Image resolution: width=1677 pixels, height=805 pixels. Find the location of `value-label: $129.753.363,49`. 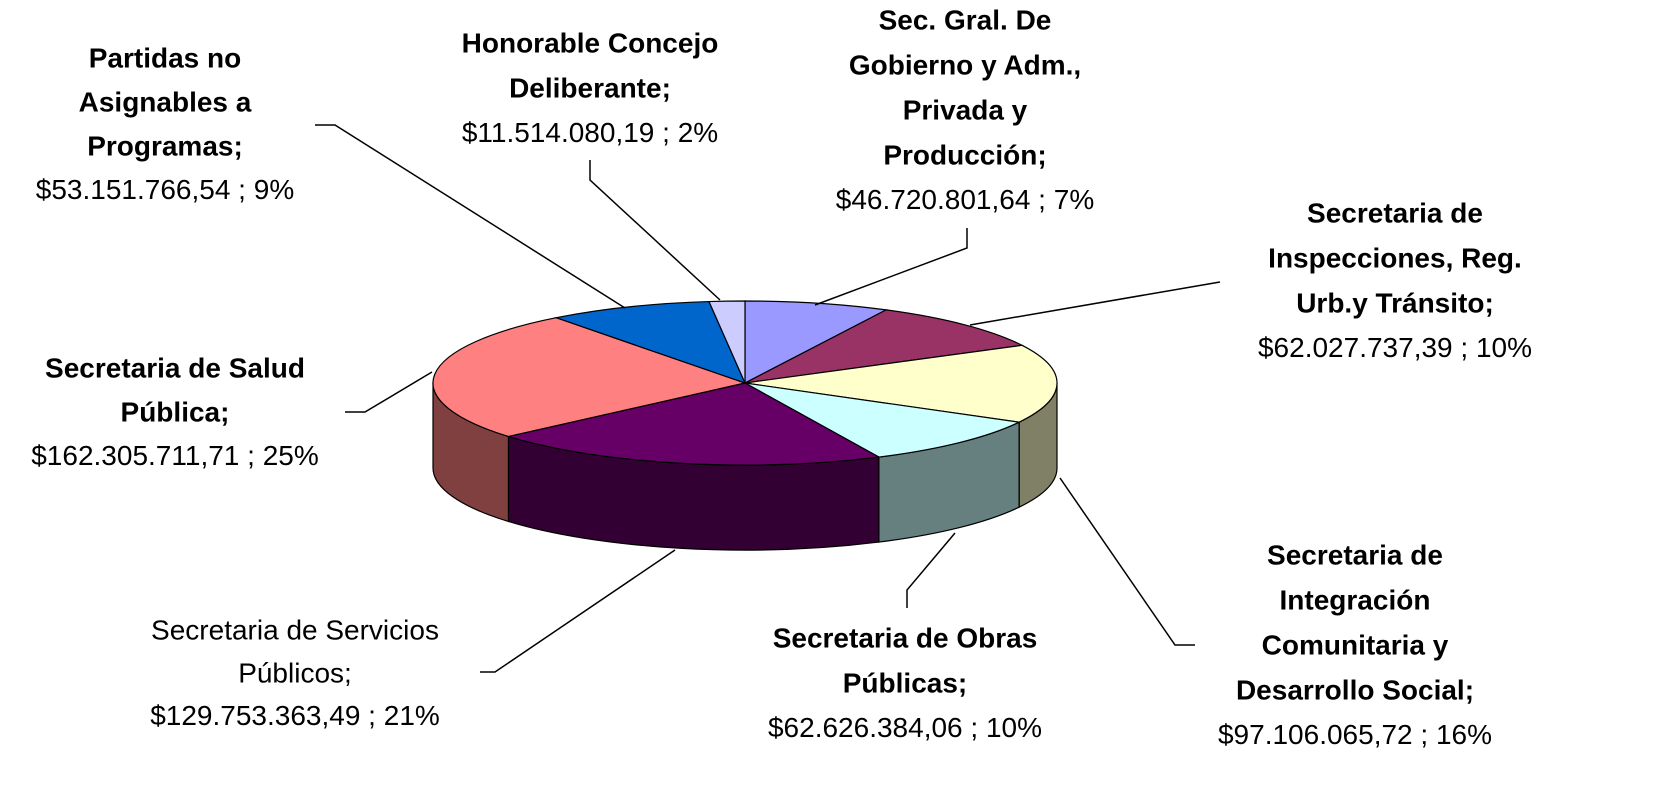

value-label: $129.753.363,49 is located at coordinates (255, 715).